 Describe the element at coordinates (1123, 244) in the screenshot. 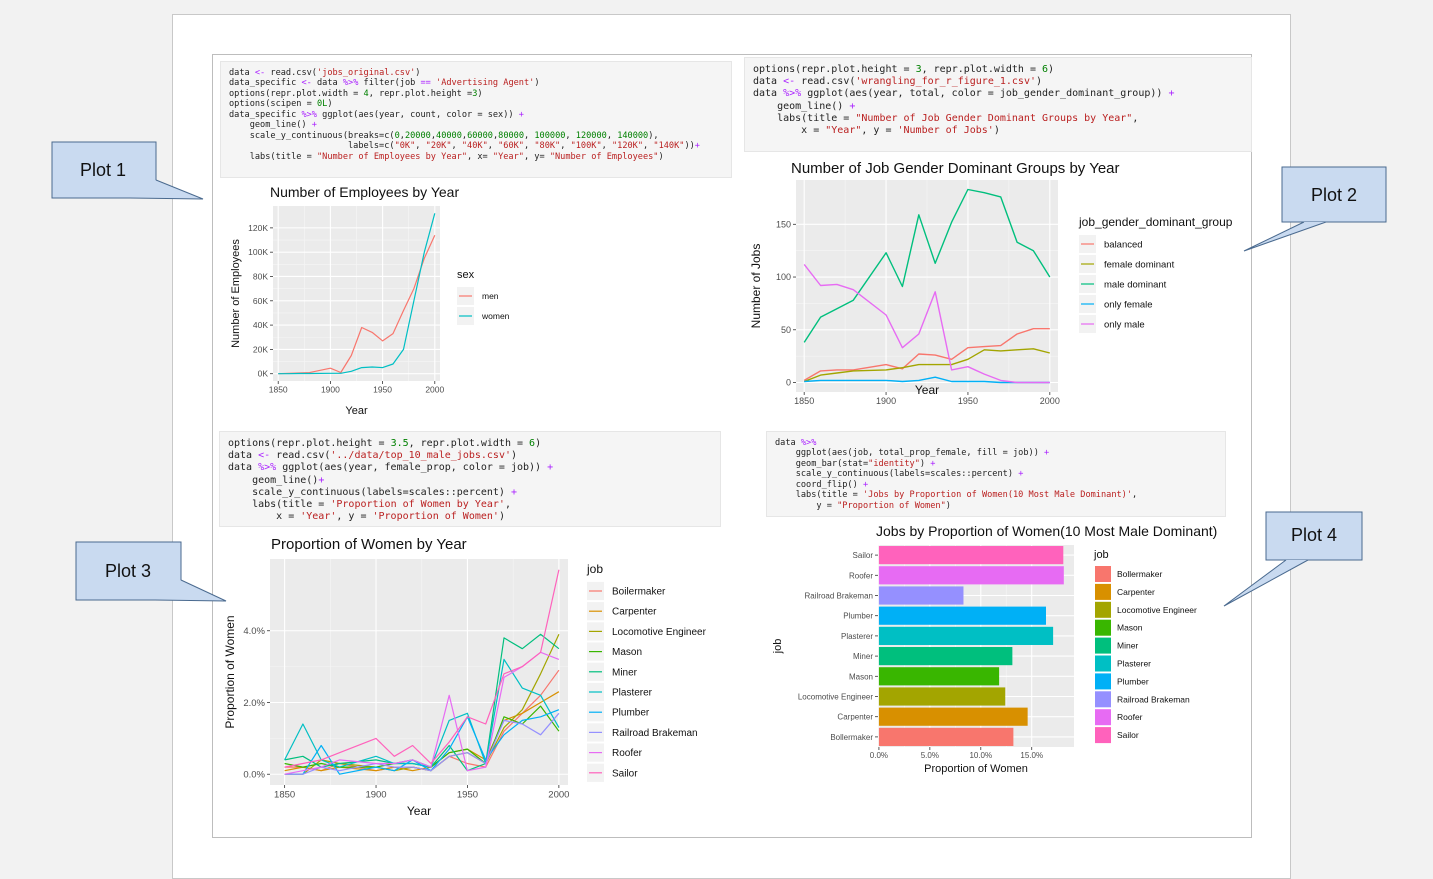

I see `legend-label: balanced` at that location.